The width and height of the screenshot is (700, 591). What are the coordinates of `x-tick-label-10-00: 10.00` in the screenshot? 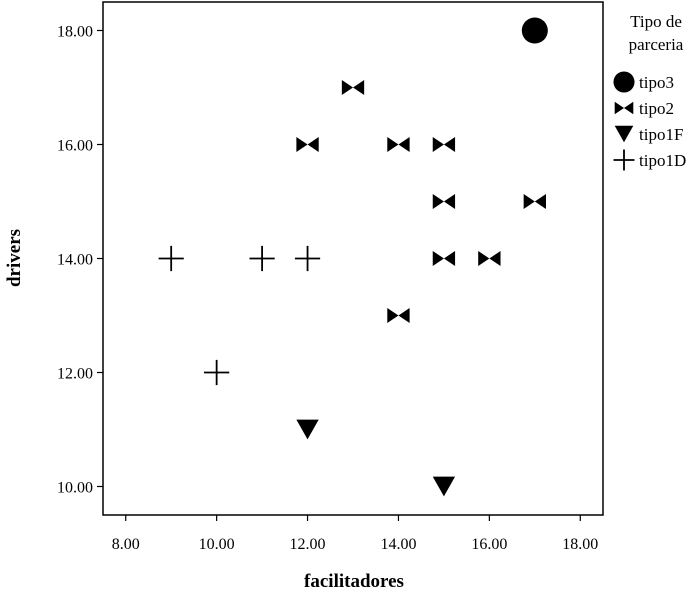 It's located at (217, 544).